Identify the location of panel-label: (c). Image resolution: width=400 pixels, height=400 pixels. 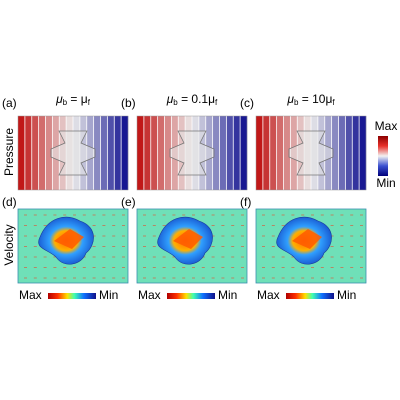
(247, 103).